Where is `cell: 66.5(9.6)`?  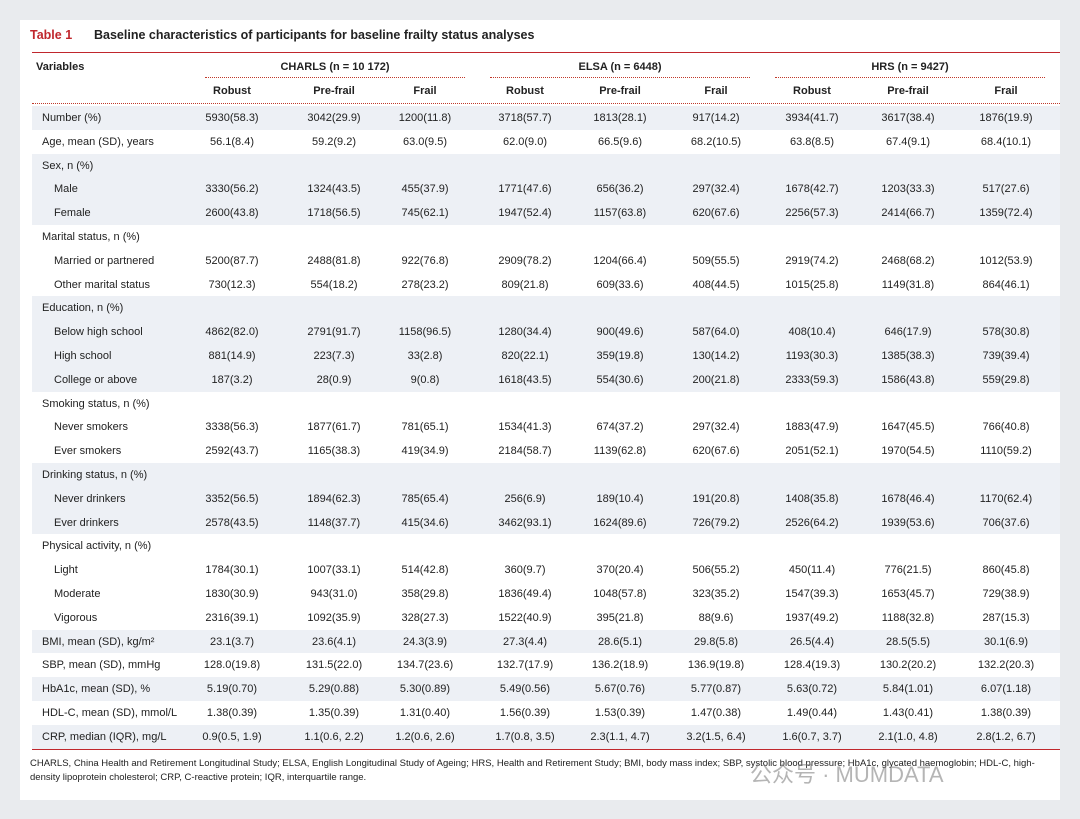 cell: 66.5(9.6) is located at coordinates (620, 141).